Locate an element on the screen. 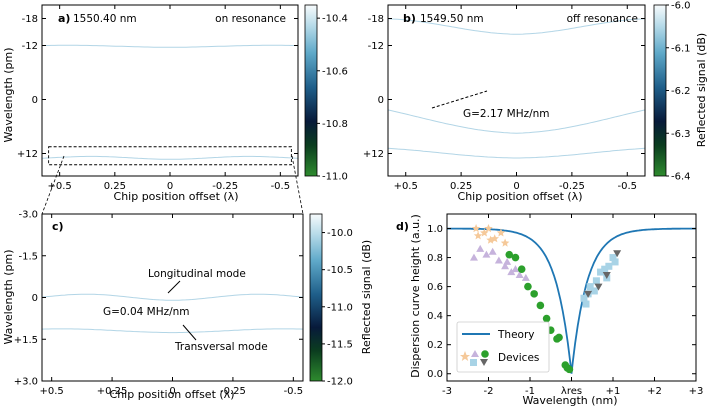  a-ytick-label: +12 is located at coordinates (27, 154).